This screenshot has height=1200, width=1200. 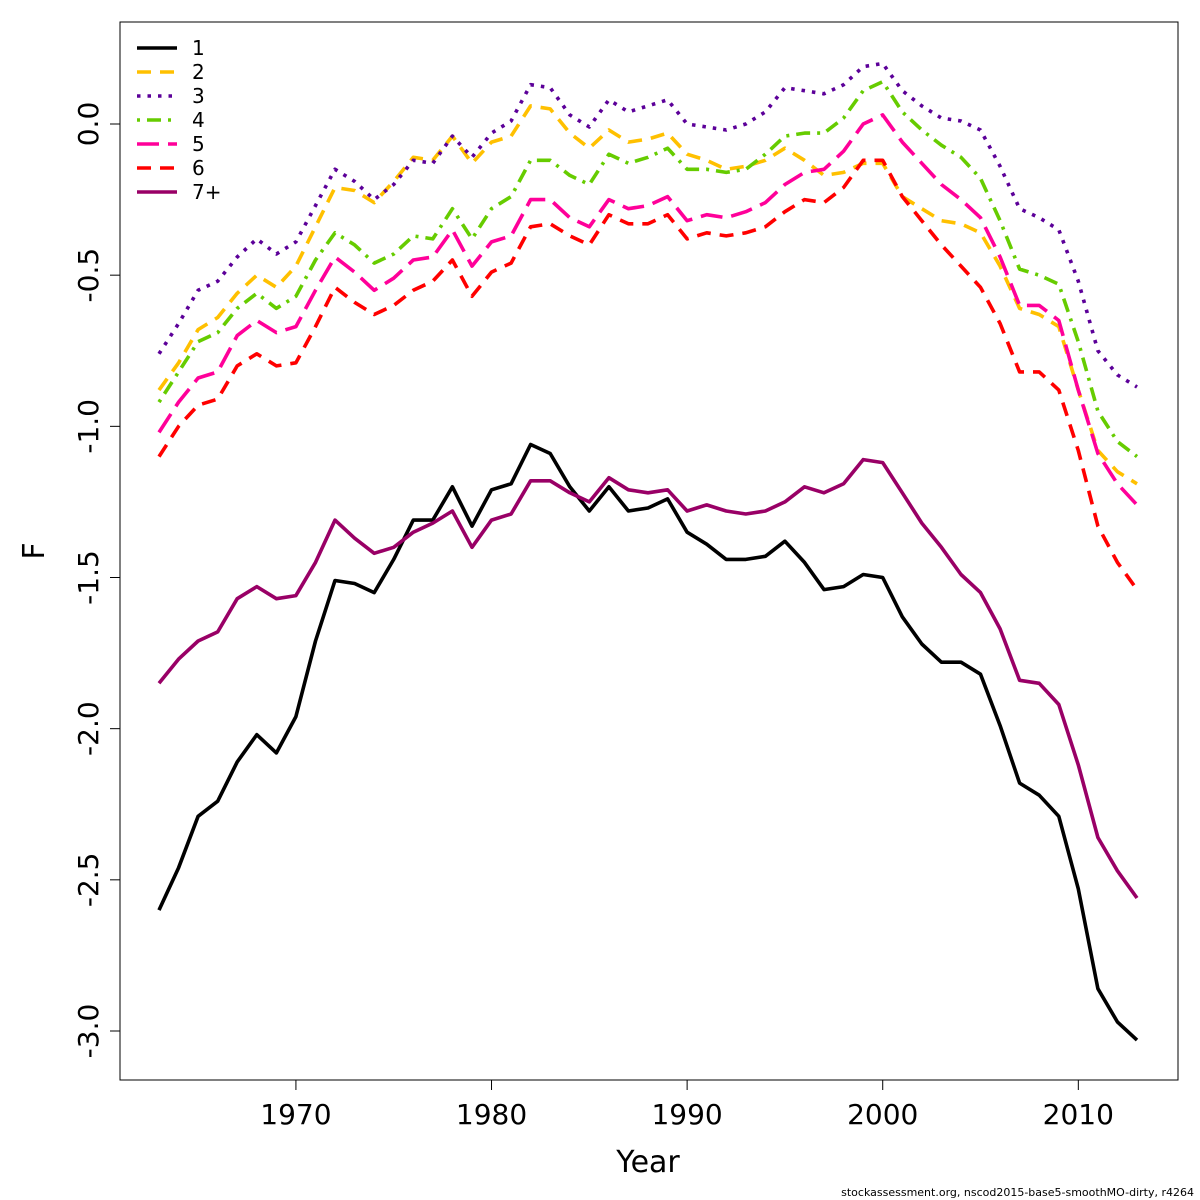 I want to click on x-tick-label: 1990, so click(x=686, y=1114).